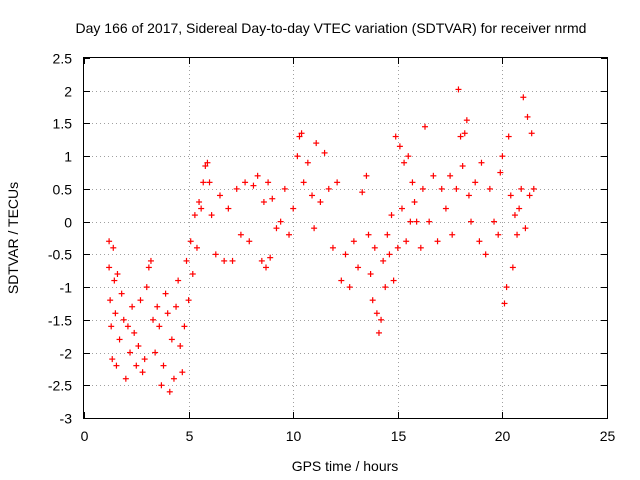  Describe the element at coordinates (503, 436) in the screenshot. I see `x-tick-label: 20` at that location.